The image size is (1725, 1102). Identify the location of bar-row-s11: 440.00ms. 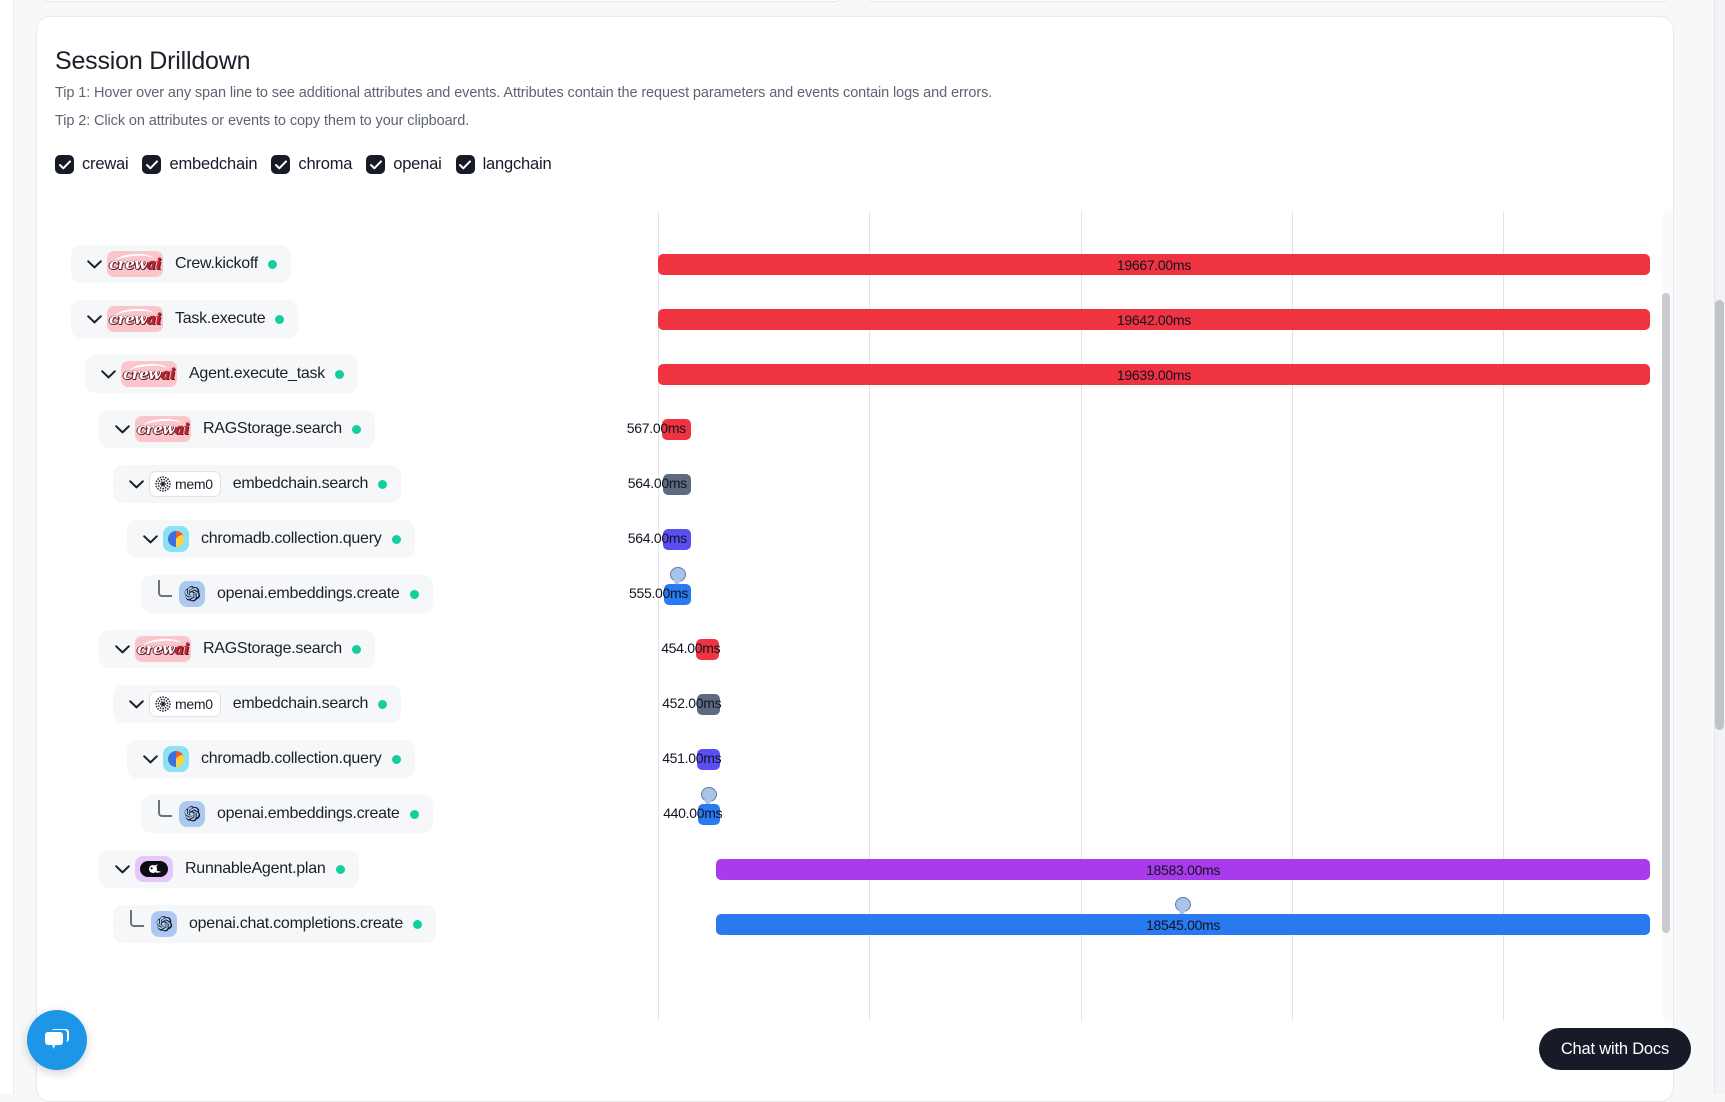
(1148, 814).